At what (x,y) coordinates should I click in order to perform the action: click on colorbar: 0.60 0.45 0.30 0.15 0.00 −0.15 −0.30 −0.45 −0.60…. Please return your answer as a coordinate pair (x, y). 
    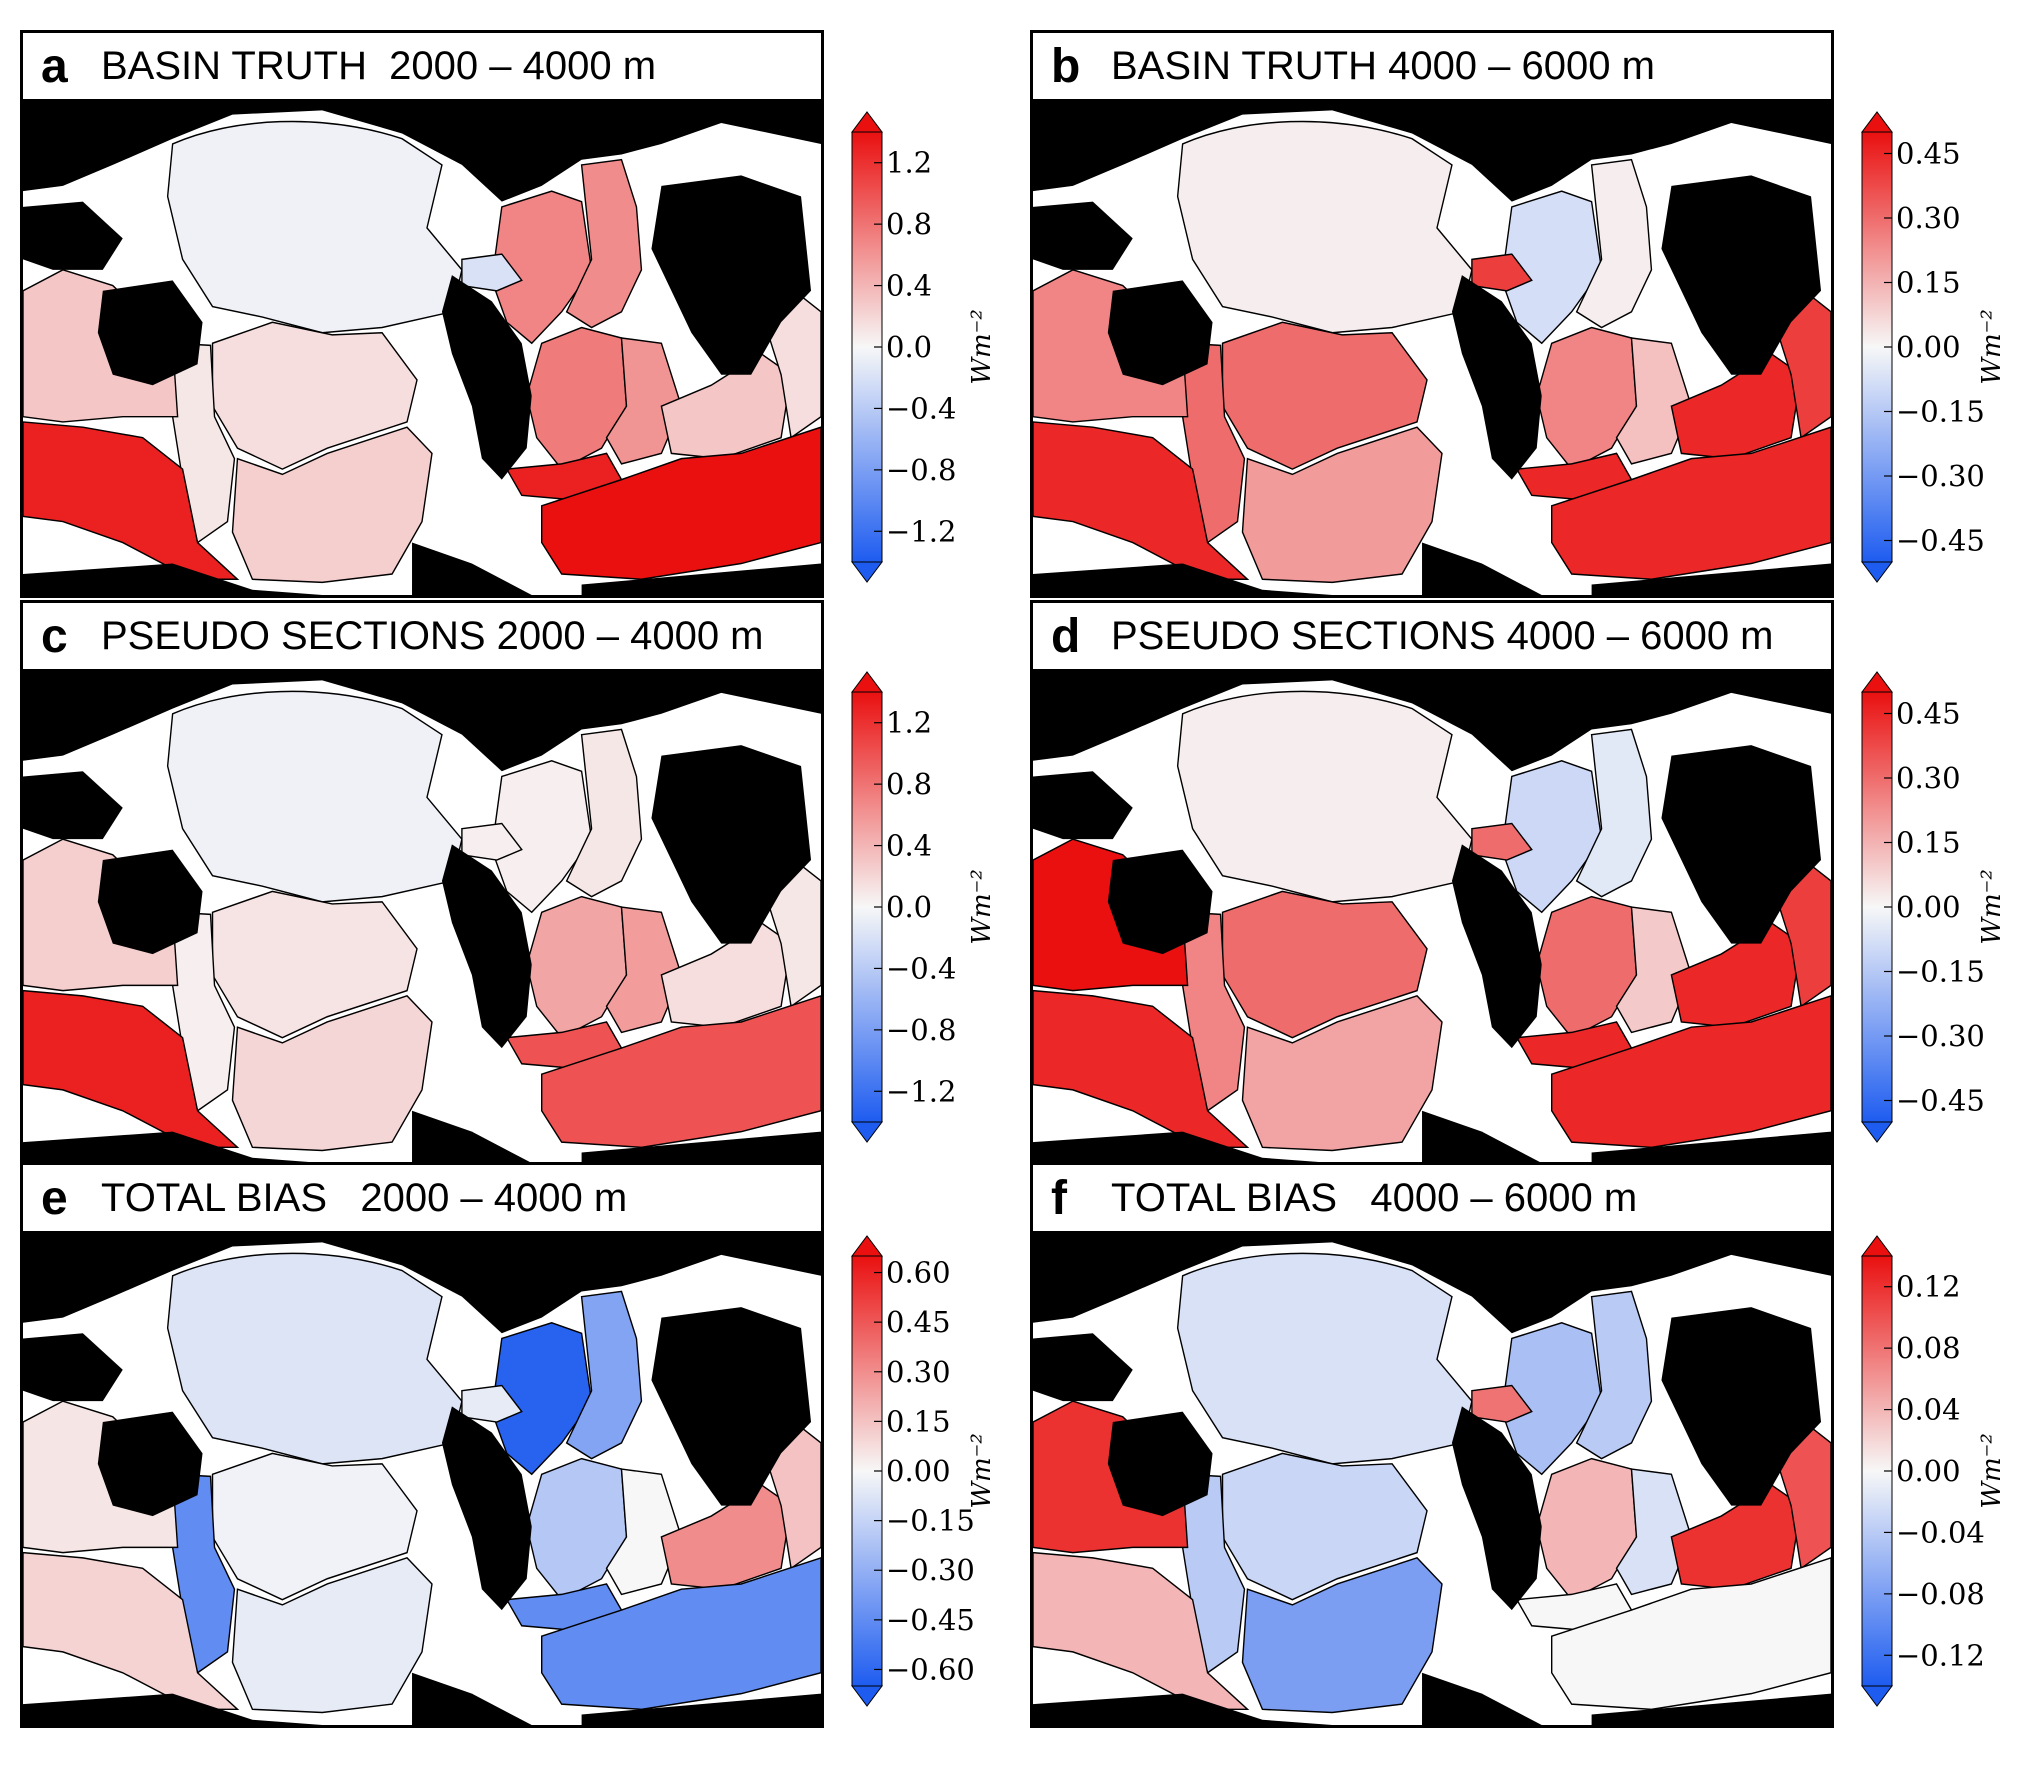
    Looking at the image, I should click on (926, 1480).